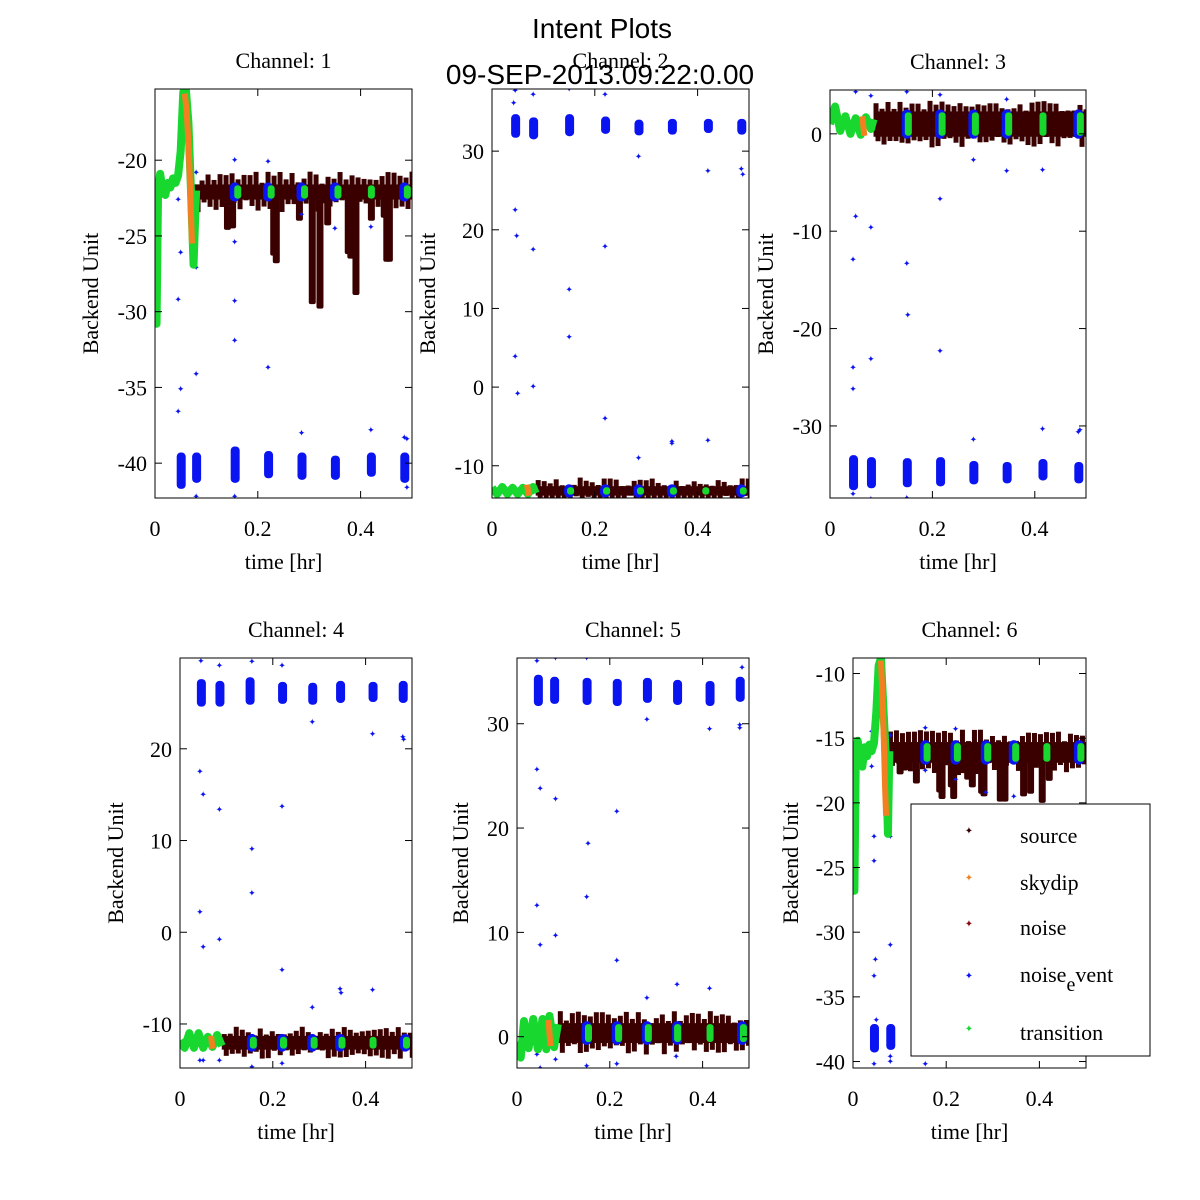 This screenshot has height=1200, width=1200. I want to click on figure-title: Intent Plots, so click(602, 28).